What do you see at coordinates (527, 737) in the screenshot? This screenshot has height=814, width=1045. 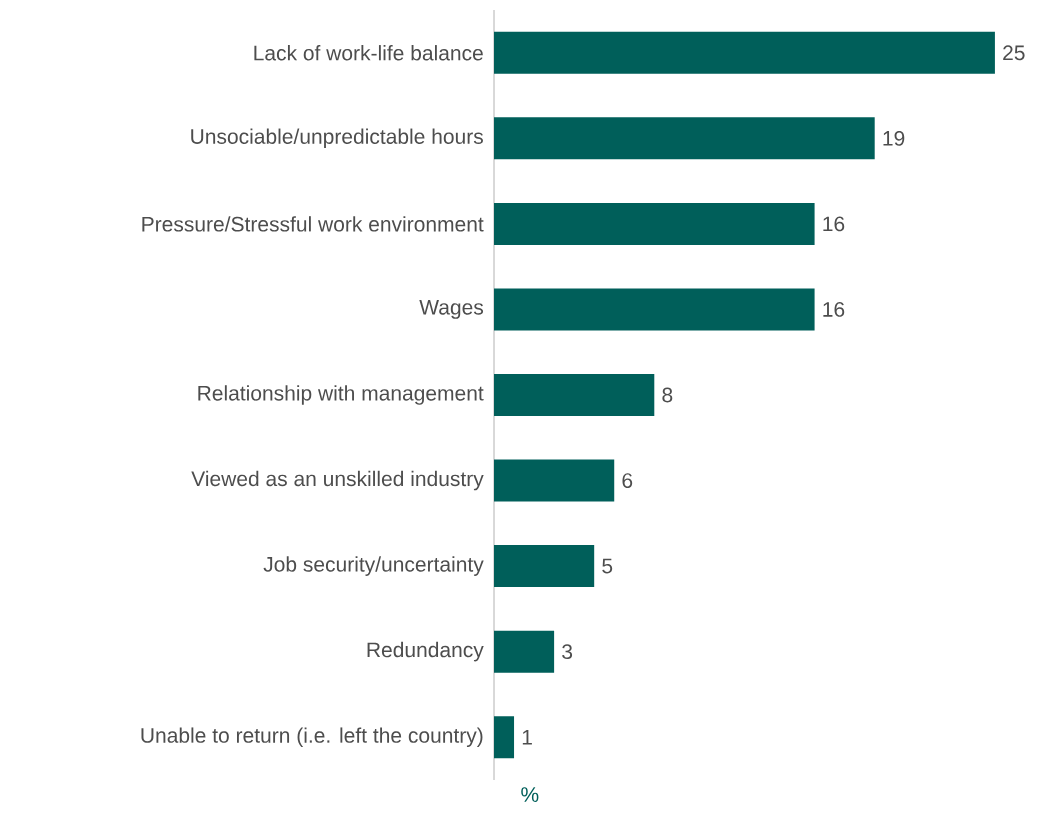 I see `data-label: 1` at bounding box center [527, 737].